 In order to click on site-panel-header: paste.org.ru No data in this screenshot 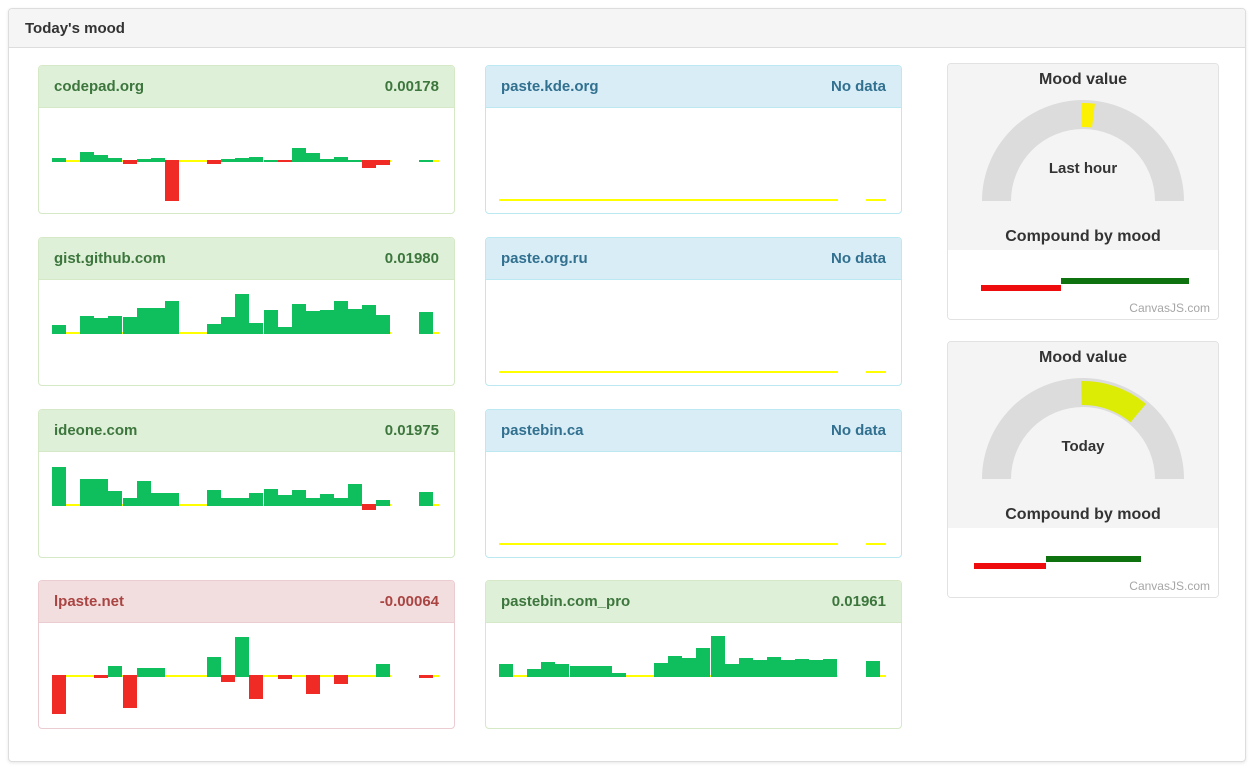, I will do `click(693, 259)`.